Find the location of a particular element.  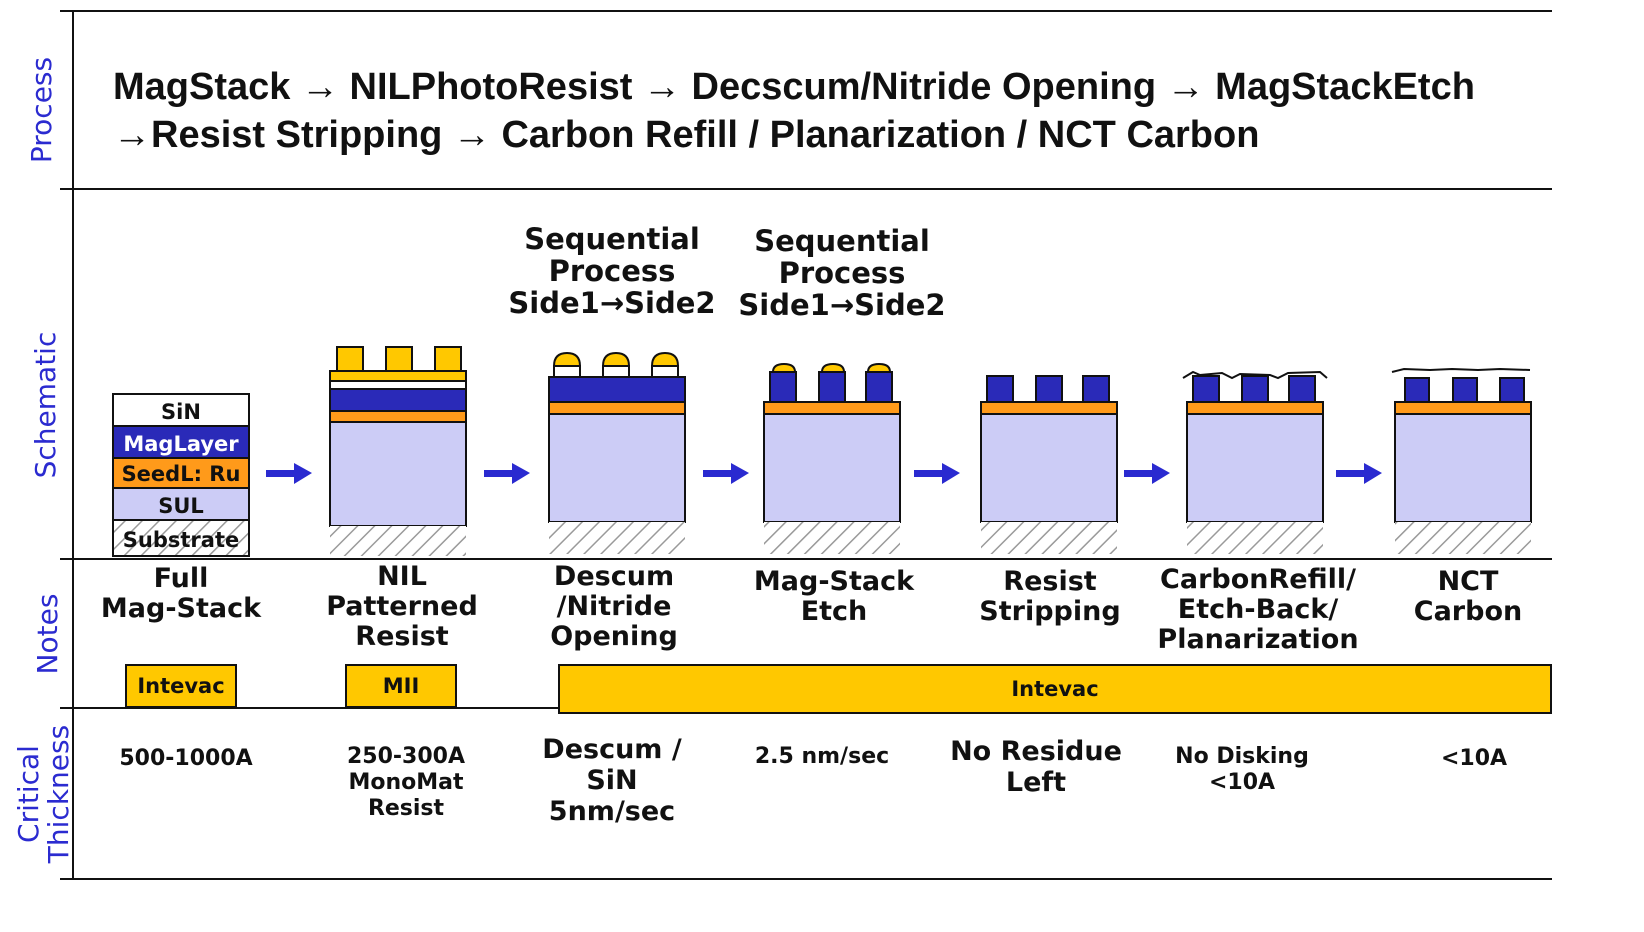

critical-thickness-value: Descum / SiN 5nm/sec is located at coordinates (612, 780).